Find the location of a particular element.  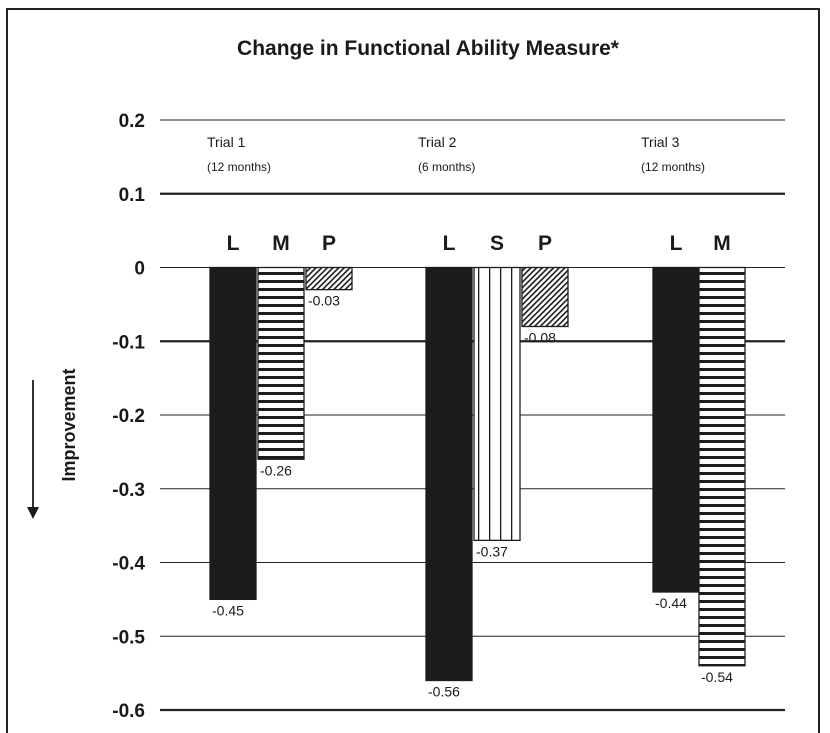

chart-title: Change in Functional Ability Measure* is located at coordinates (428, 48).